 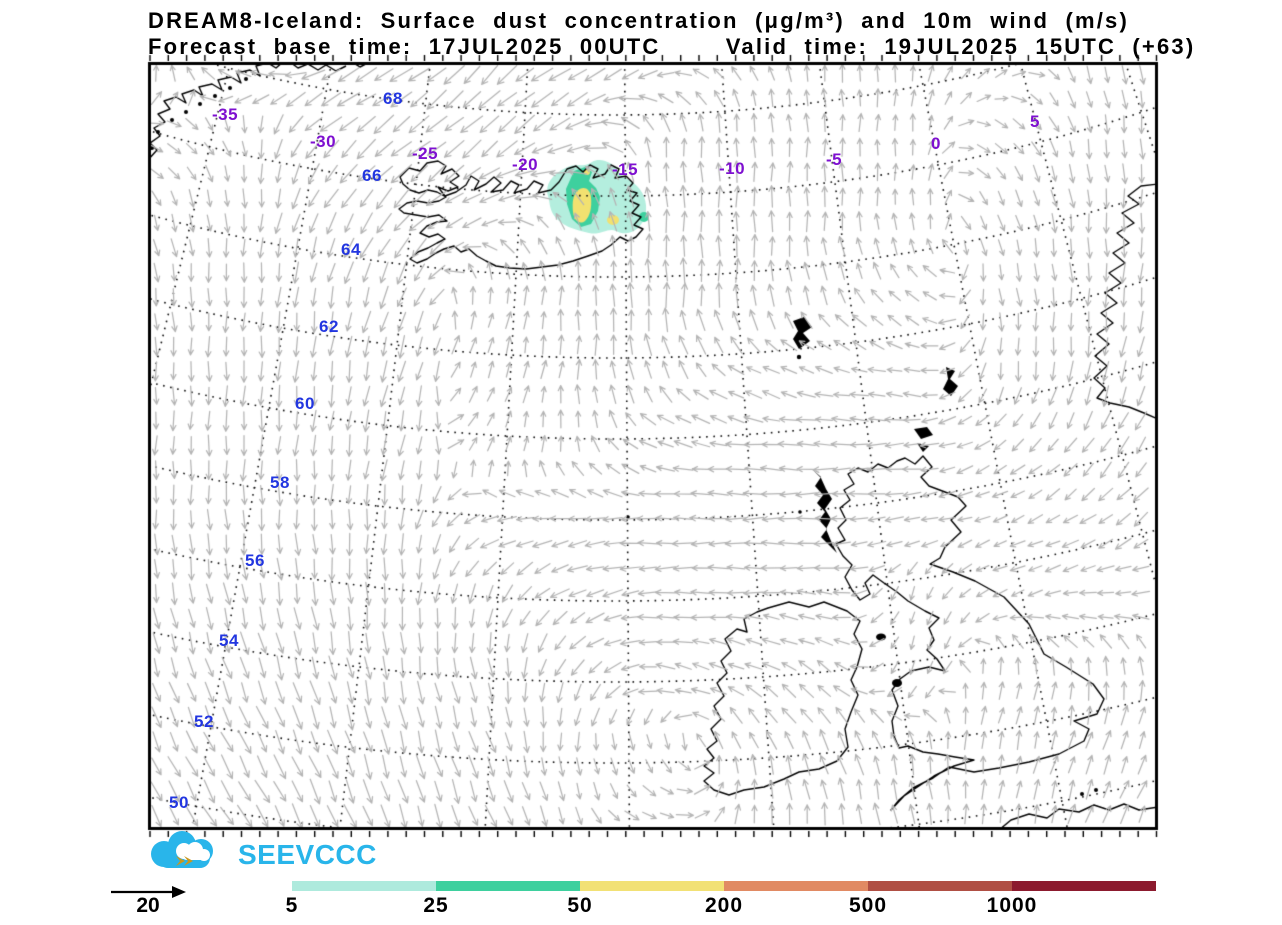 I want to click on latitude-label: 54, so click(x=229, y=640).